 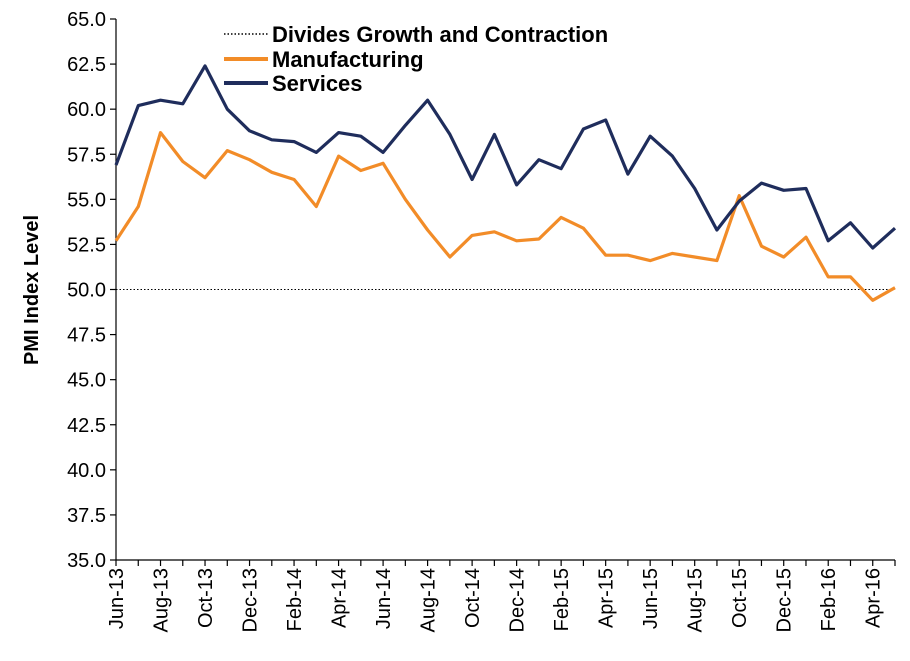 I want to click on legend-item-reference: Divides Growth and Contraction, so click(x=416, y=34).